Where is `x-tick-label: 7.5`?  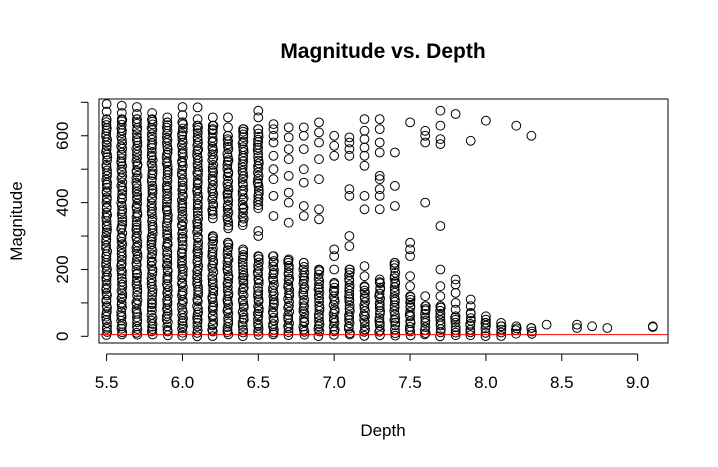 x-tick-label: 7.5 is located at coordinates (410, 382).